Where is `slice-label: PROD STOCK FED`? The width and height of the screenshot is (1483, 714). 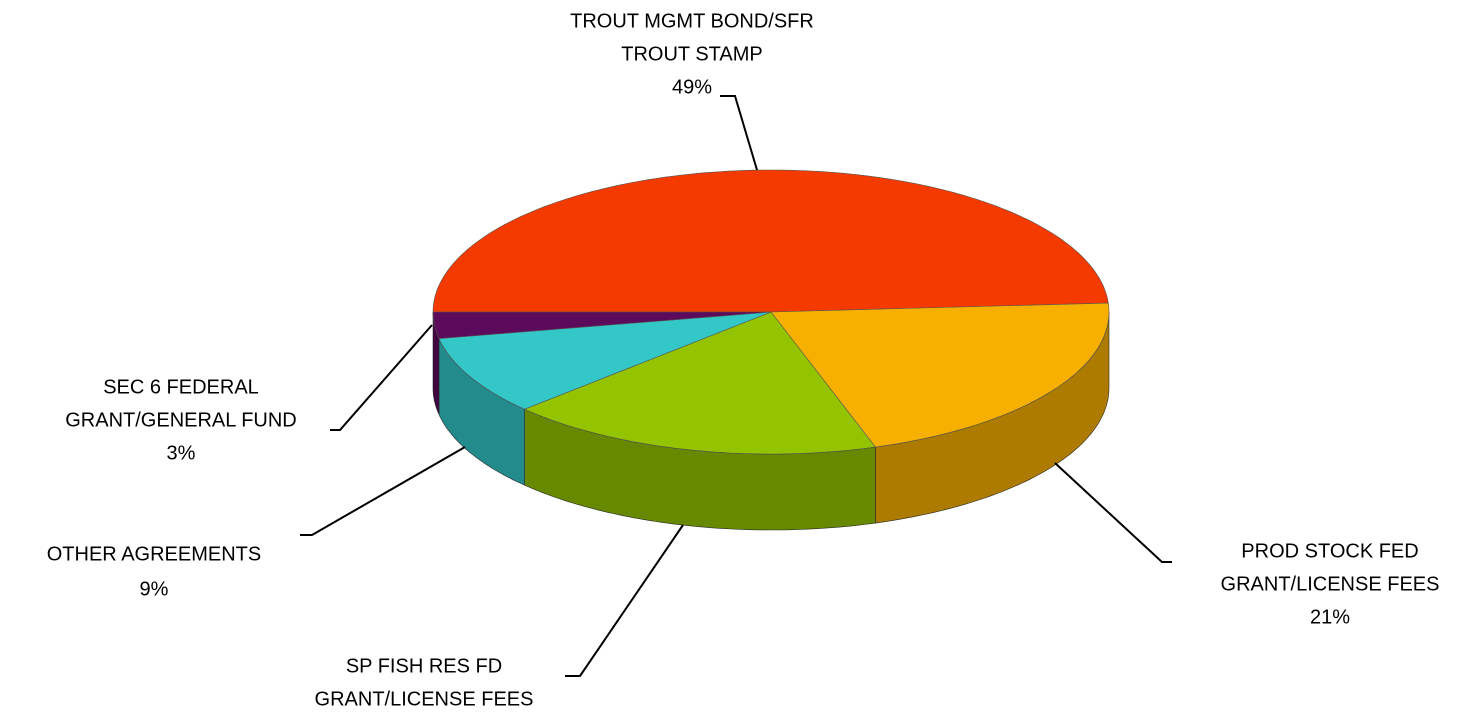 slice-label: PROD STOCK FED is located at coordinates (1329, 551).